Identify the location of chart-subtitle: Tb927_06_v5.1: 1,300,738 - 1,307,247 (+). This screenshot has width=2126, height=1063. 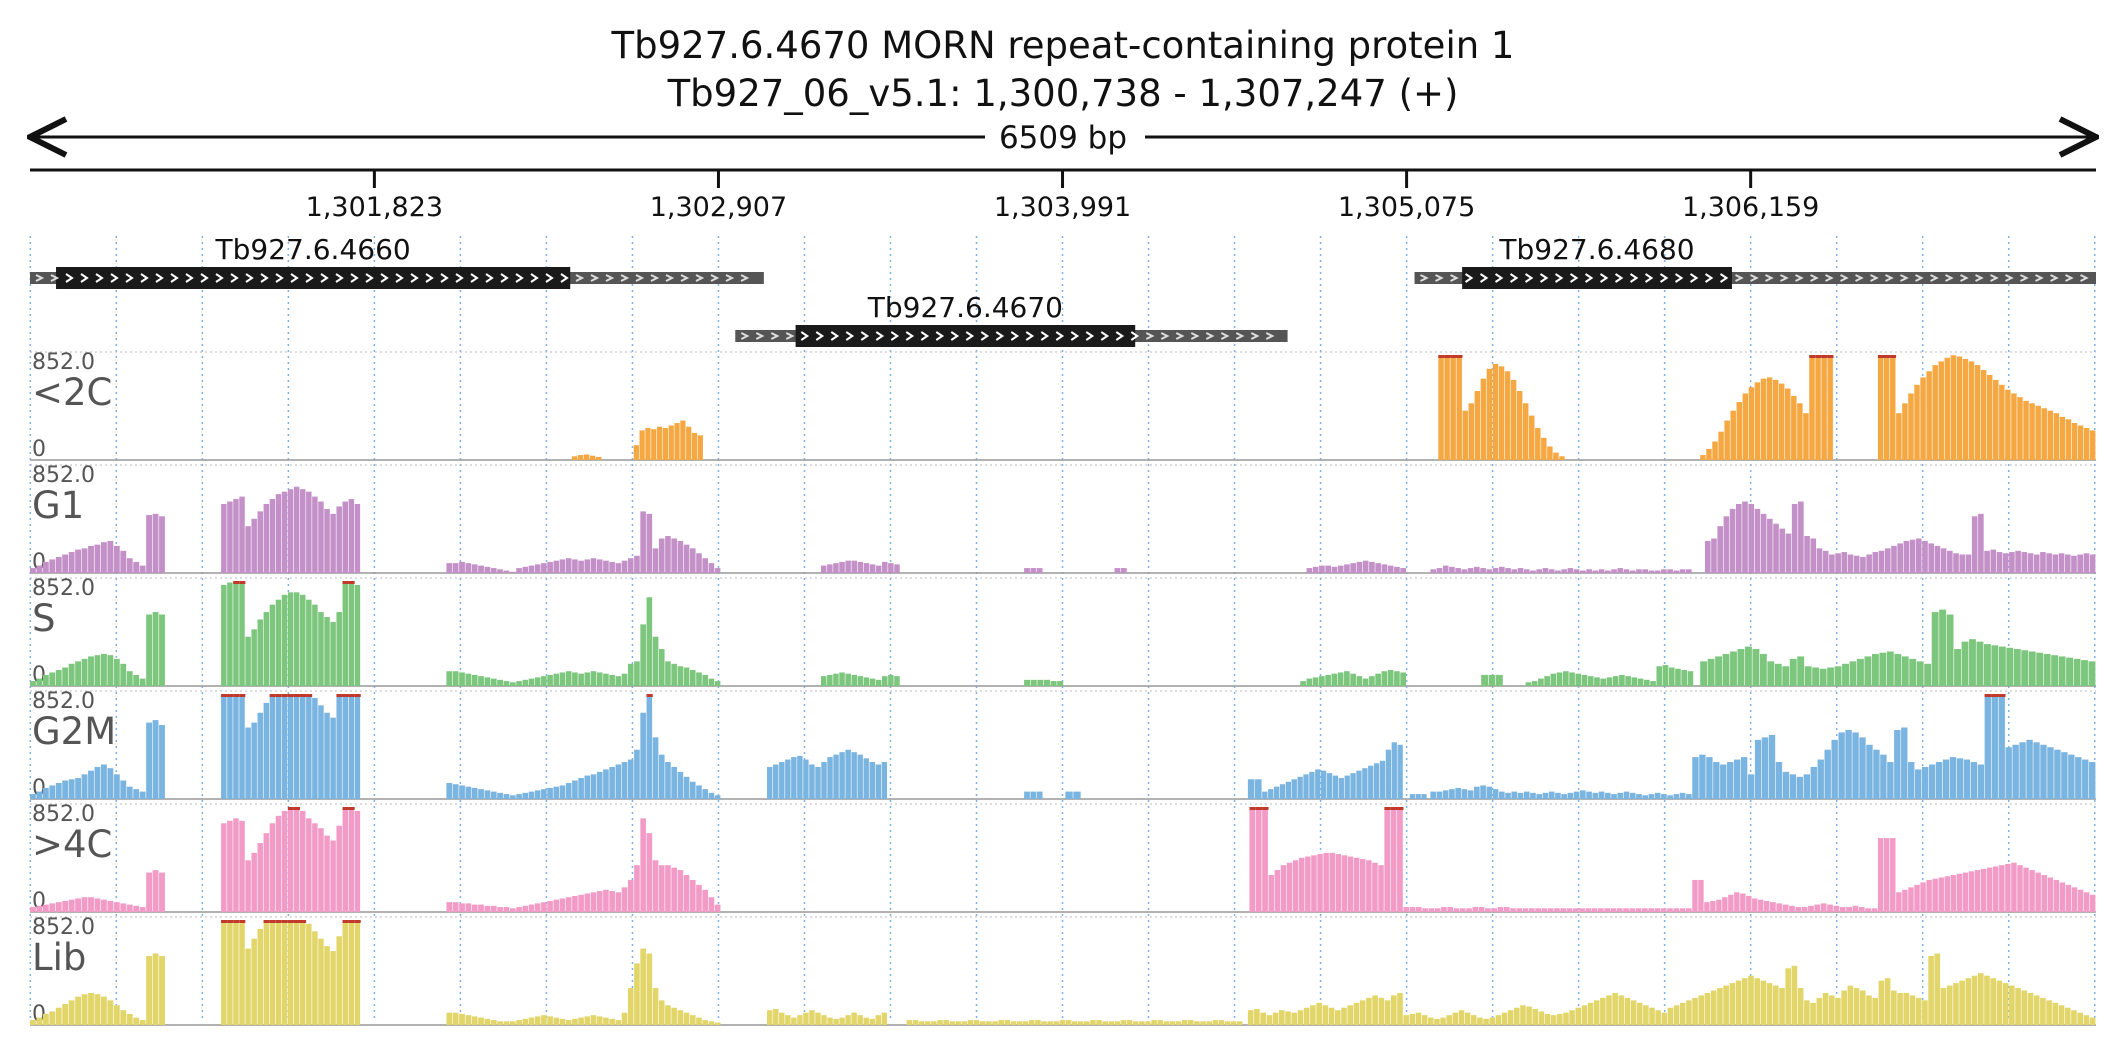
(1063, 93).